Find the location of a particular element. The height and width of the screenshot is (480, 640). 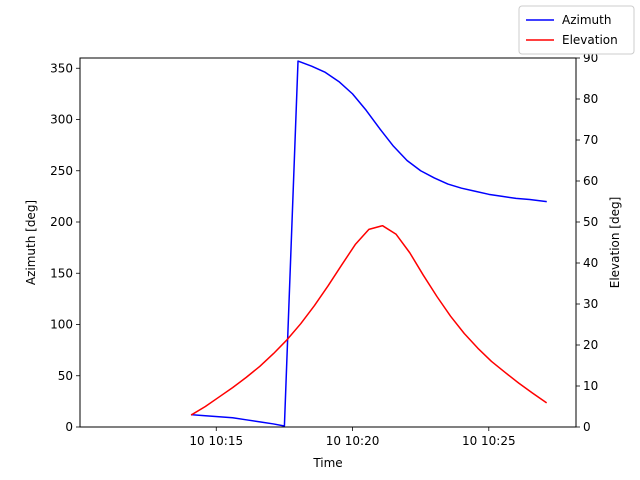

right-y-tick-label: 50 is located at coordinates (590, 222).